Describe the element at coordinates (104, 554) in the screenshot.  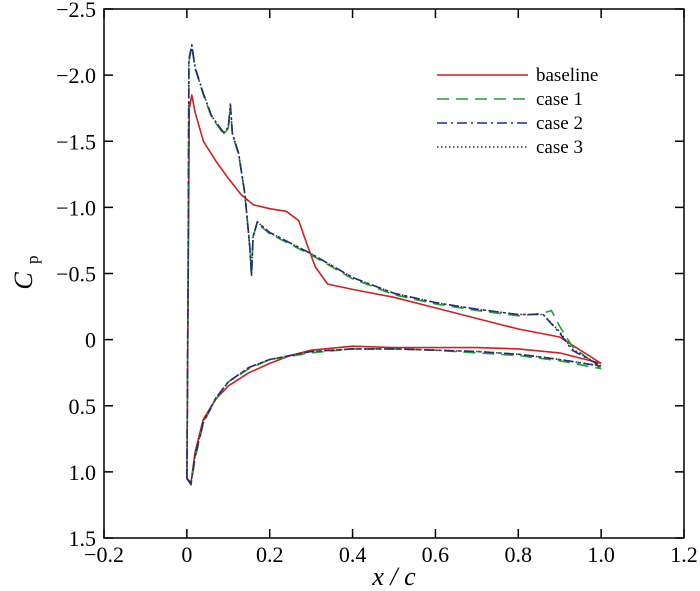
I see `x-tick-label: −0.2` at that location.